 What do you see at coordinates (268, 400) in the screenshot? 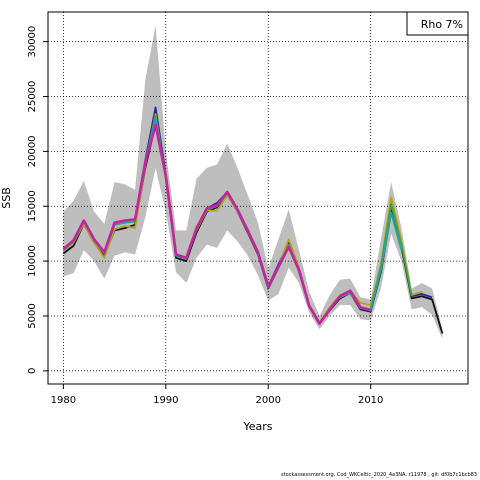
I see `x-tick-label: 2000` at bounding box center [268, 400].